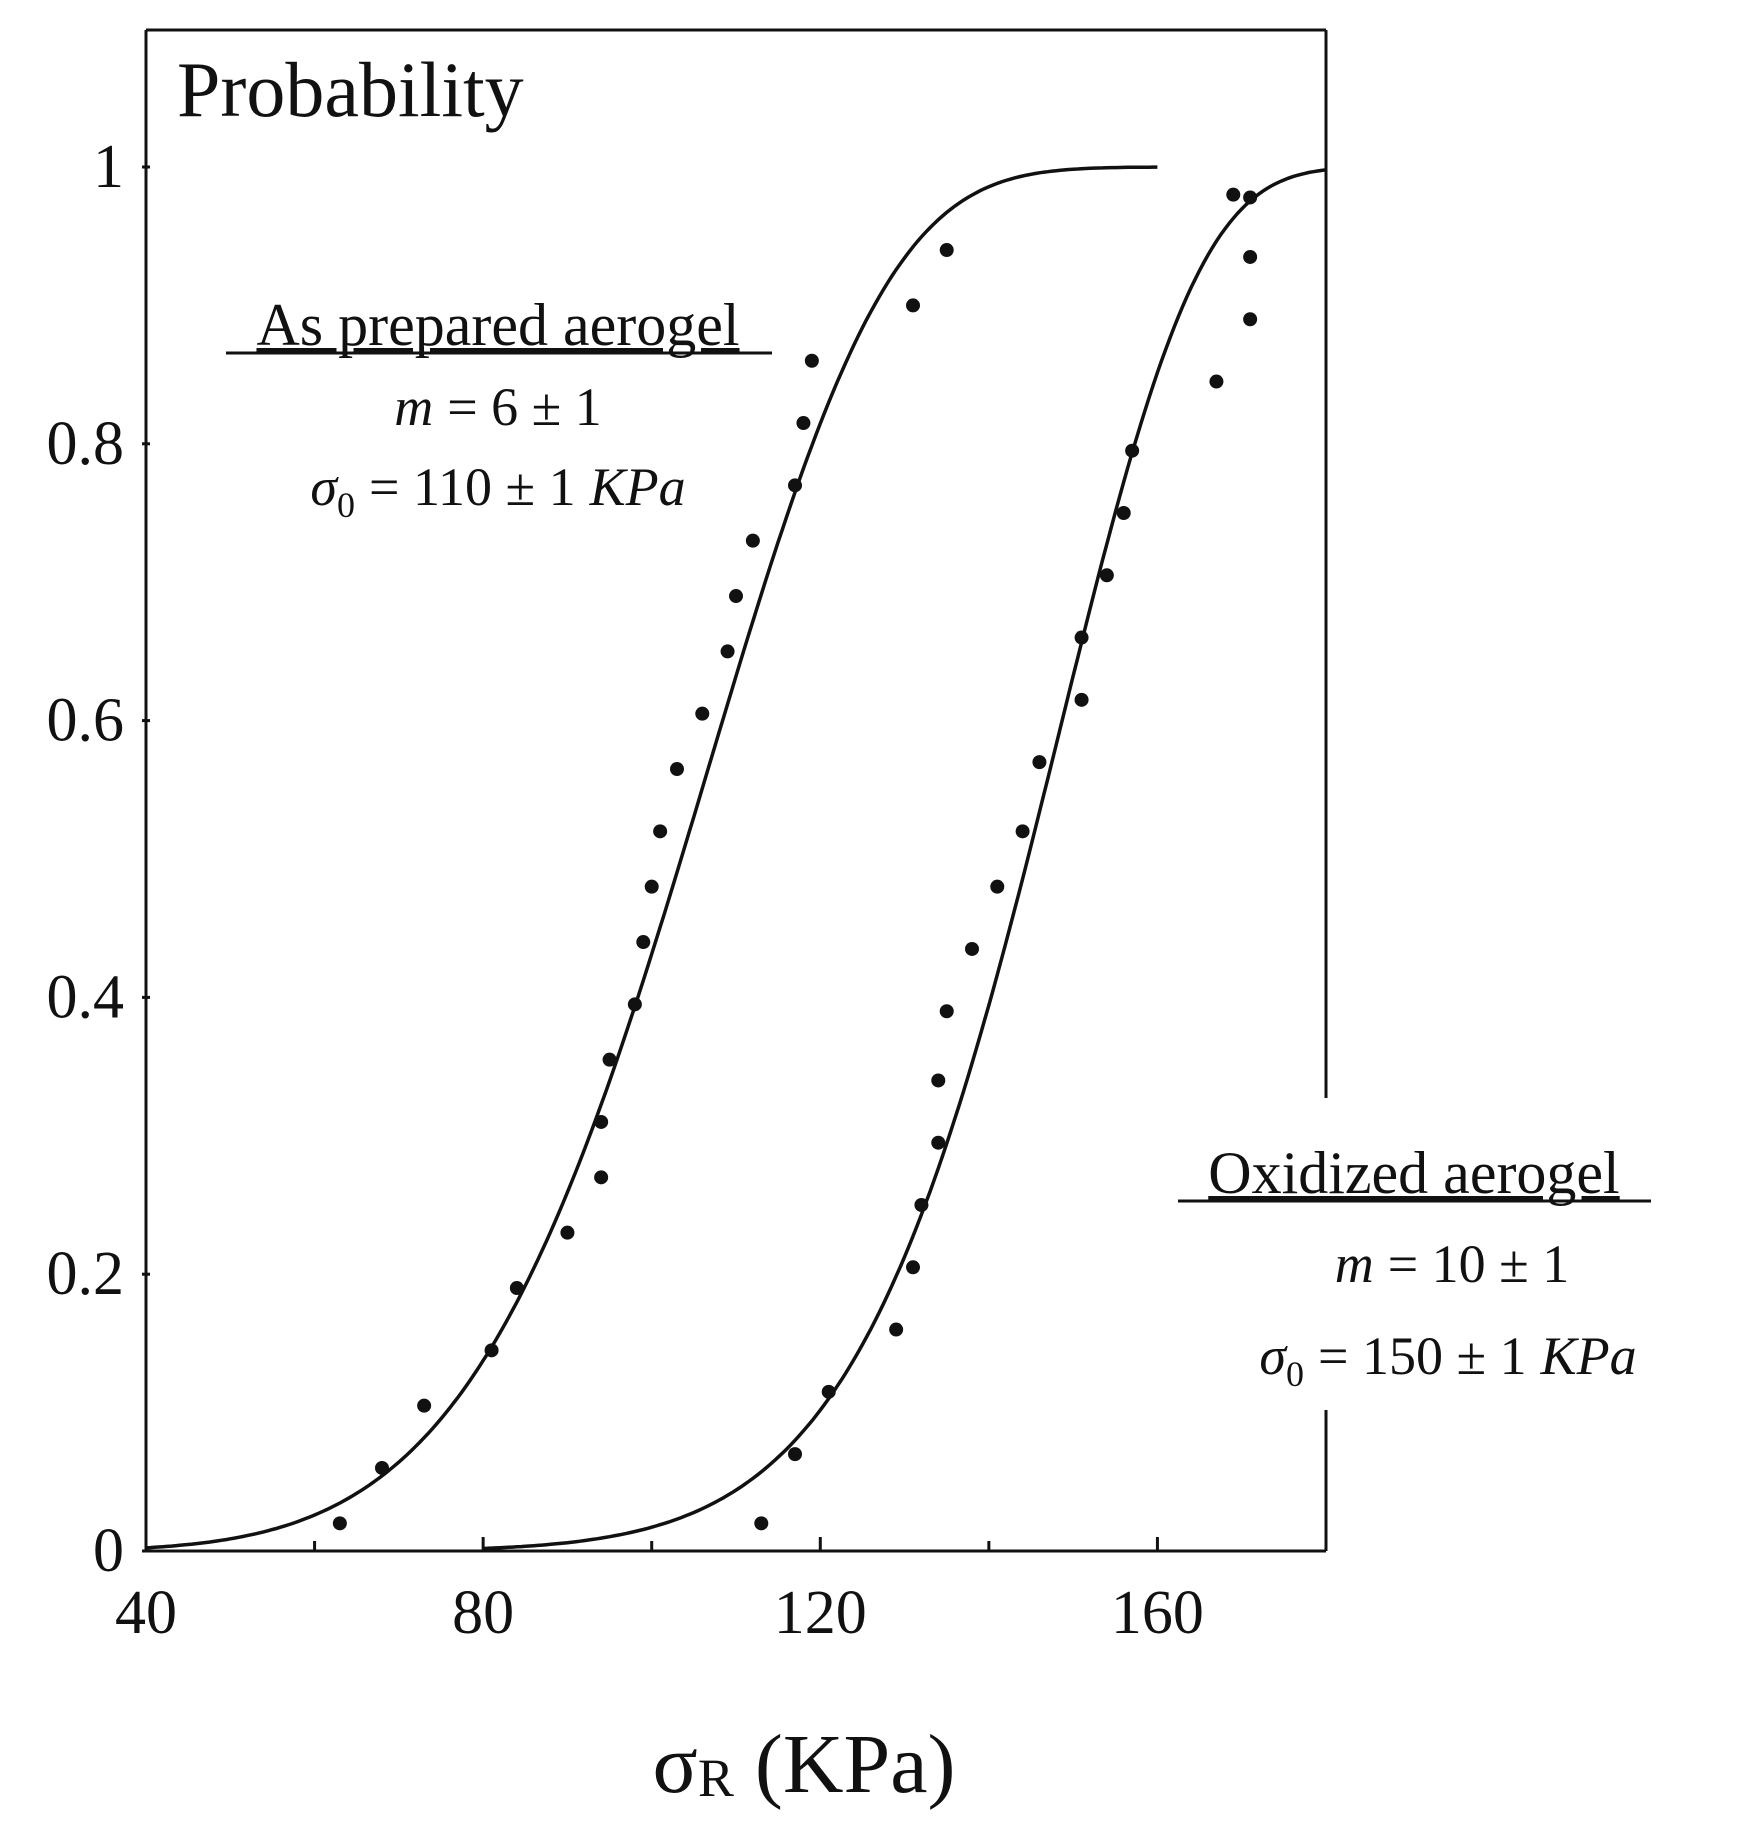 The height and width of the screenshot is (1832, 1747). I want to click on y-tick-label: 1, so click(108, 167).